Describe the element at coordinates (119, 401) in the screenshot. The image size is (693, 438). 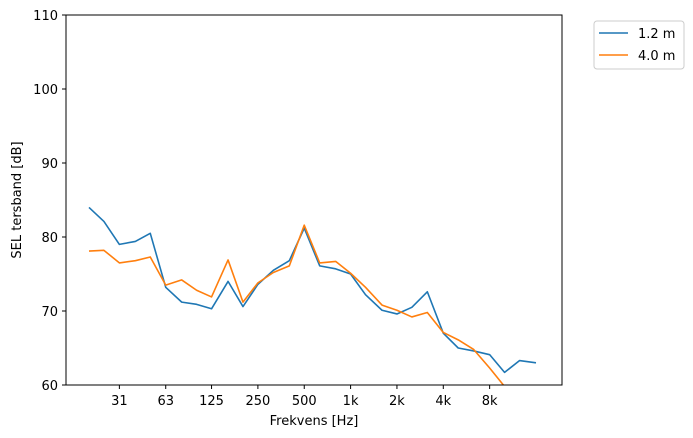
I see `x-tick-label: 31` at that location.